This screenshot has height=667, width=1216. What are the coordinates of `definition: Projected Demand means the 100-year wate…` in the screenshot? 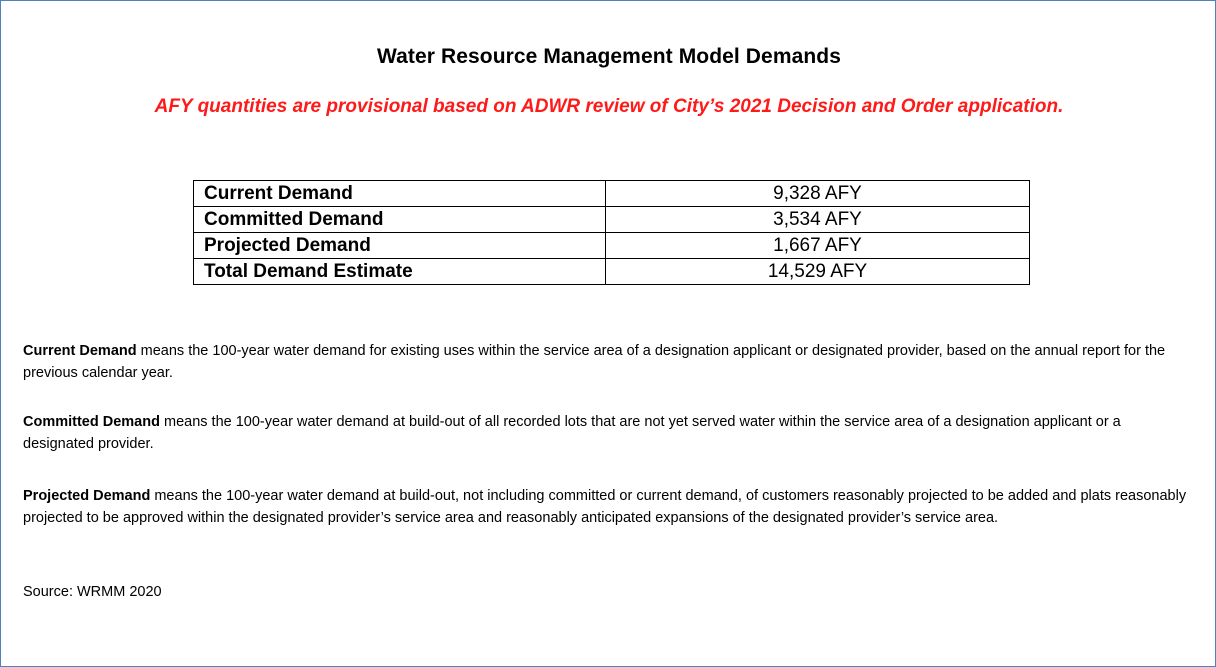 It's located at (610, 507).